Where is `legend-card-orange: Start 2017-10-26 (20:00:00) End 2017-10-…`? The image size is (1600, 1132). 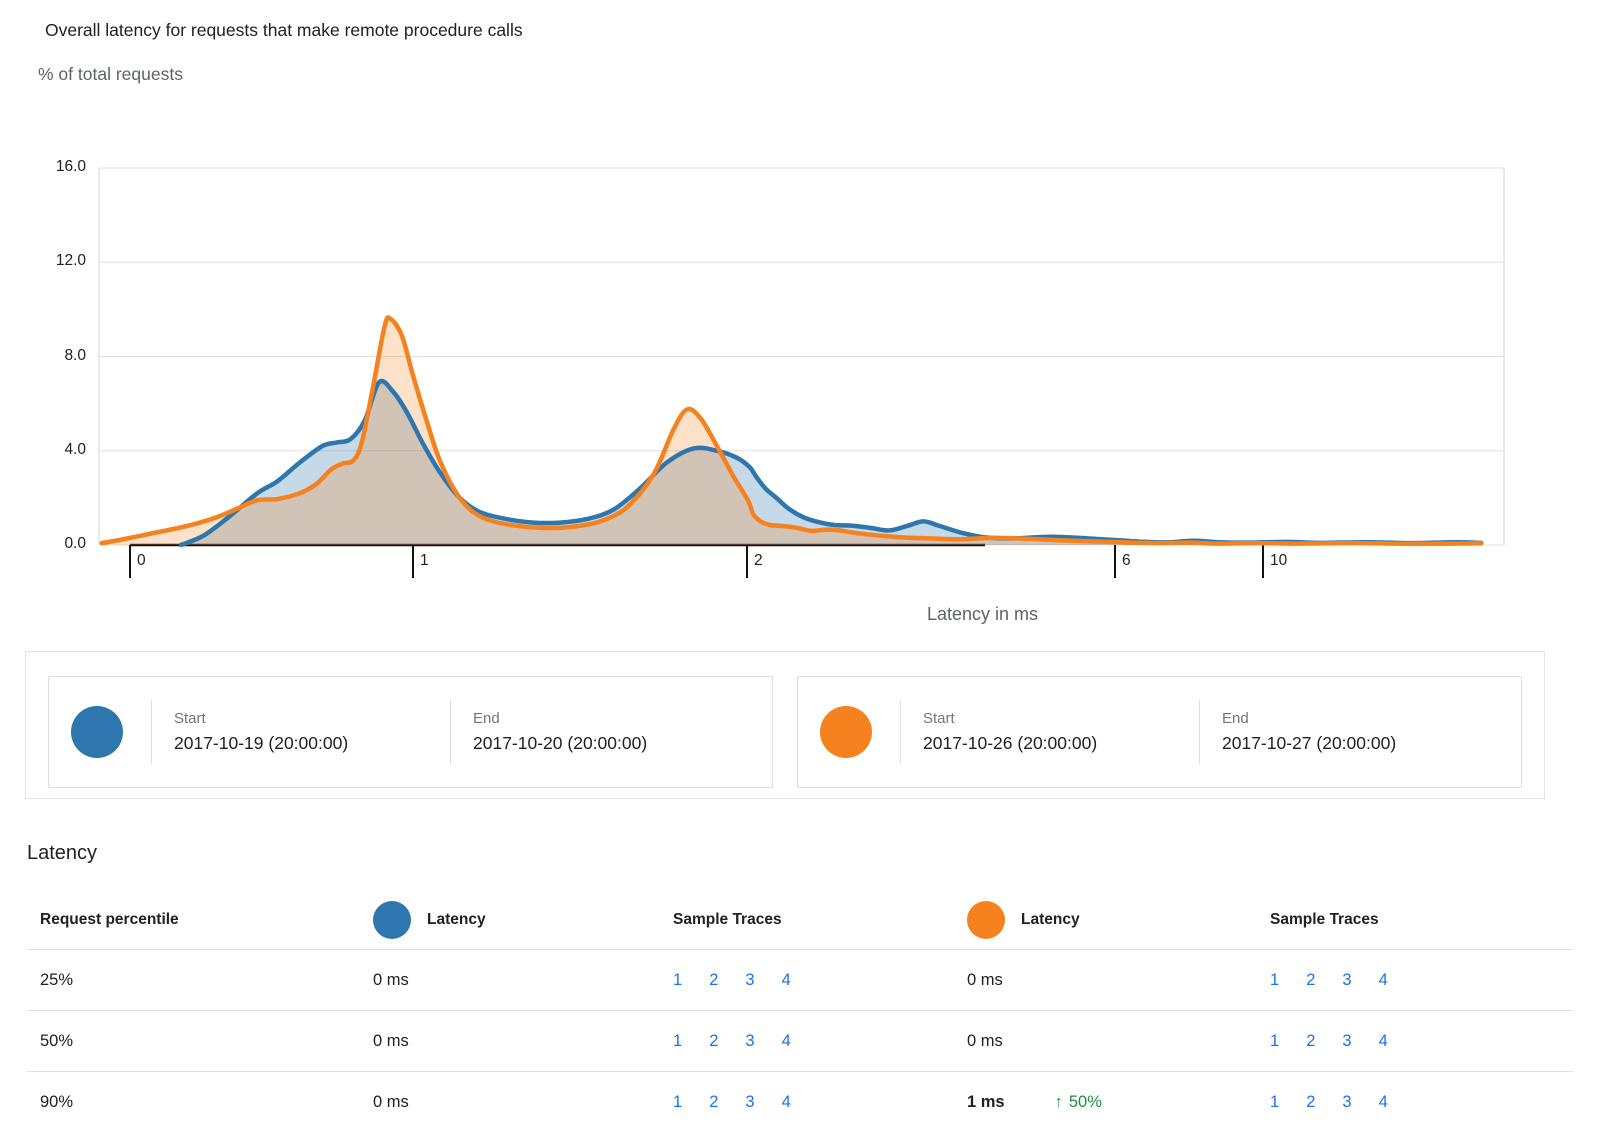
legend-card-orange: Start 2017-10-26 (20:00:00) End 2017-10-… is located at coordinates (1159, 732).